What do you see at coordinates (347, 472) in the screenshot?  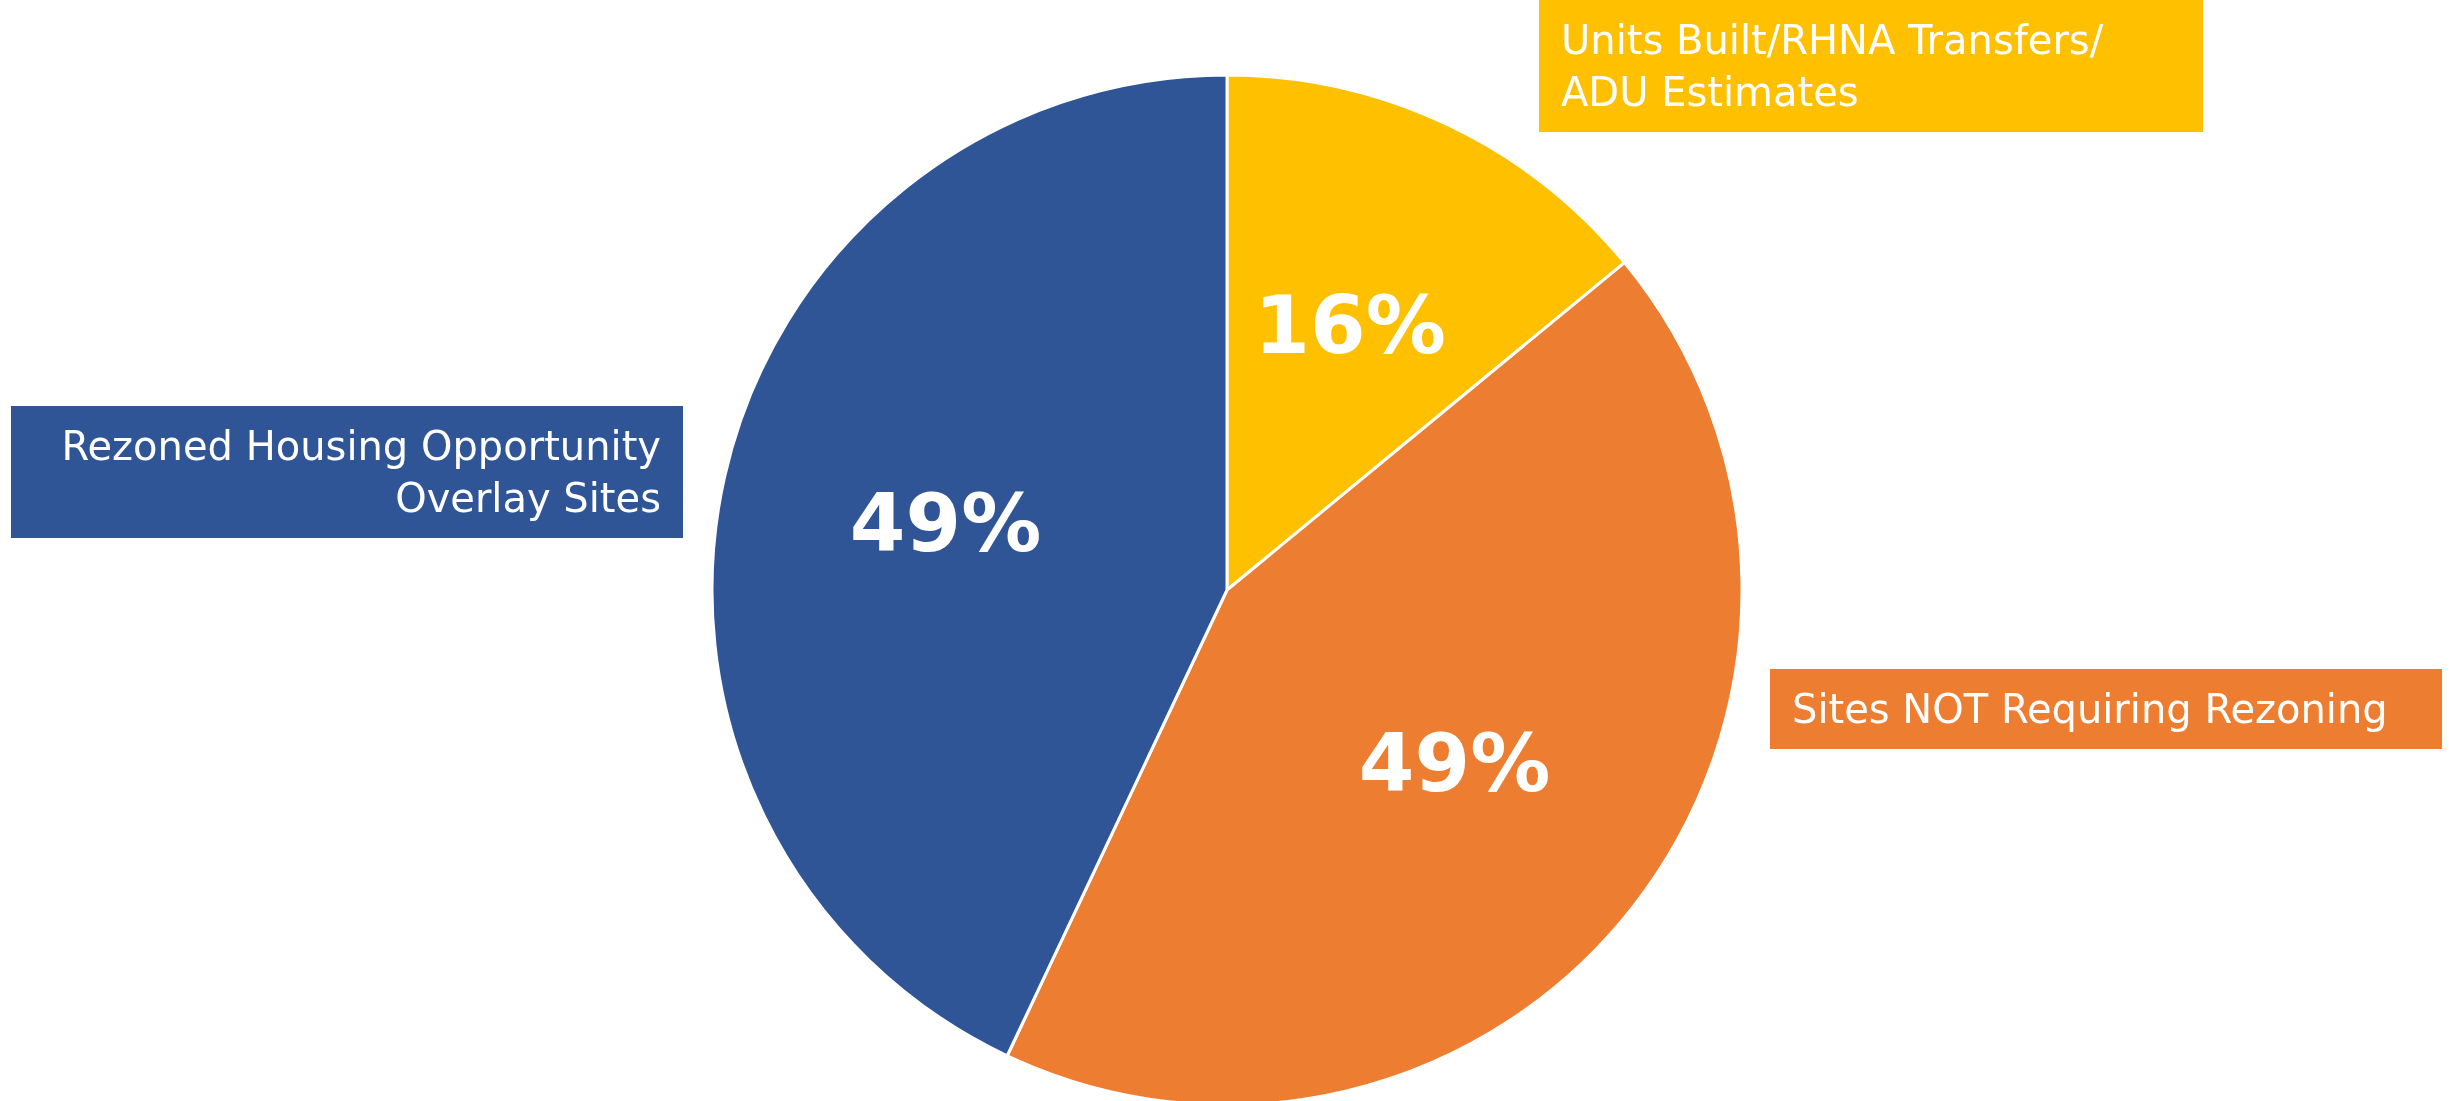 I see `slice-label: Rezoned Housing Opportunity Overlay Sites` at bounding box center [347, 472].